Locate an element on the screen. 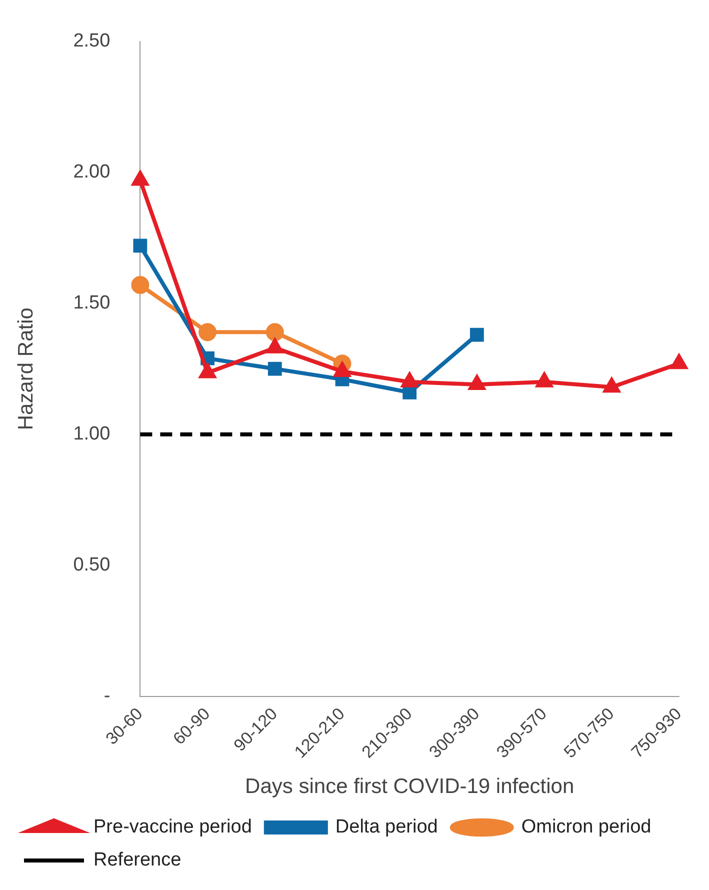 Image resolution: width=709 pixels, height=890 pixels. y-axis-title: Hazard Ratio is located at coordinates (26, 369).